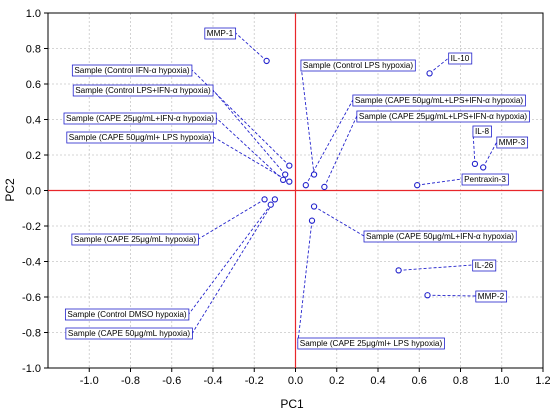  What do you see at coordinates (31, 369) in the screenshot?
I see `y-tick-label: -1.0` at bounding box center [31, 369].